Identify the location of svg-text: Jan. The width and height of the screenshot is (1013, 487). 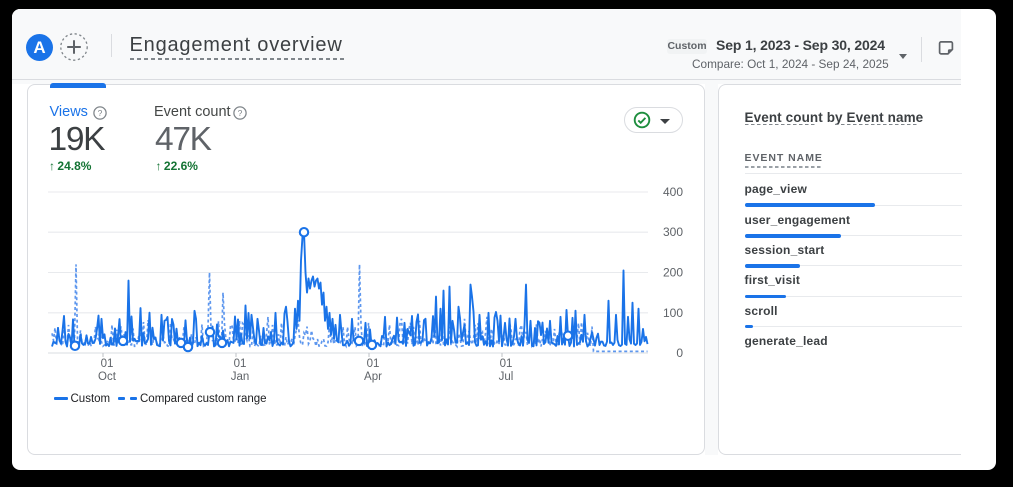
(240, 377).